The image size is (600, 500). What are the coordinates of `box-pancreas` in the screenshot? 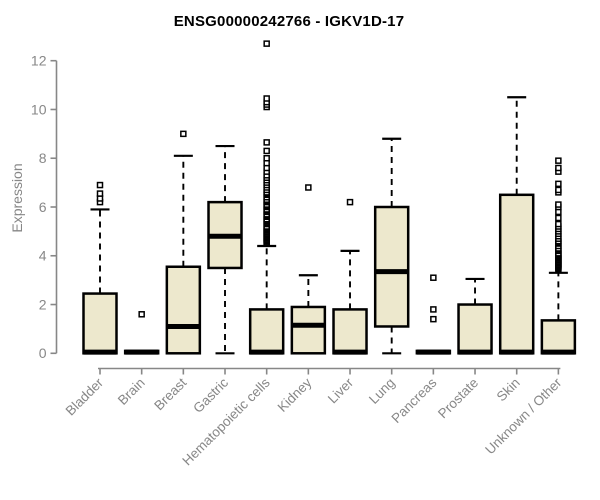 It's located at (433, 314).